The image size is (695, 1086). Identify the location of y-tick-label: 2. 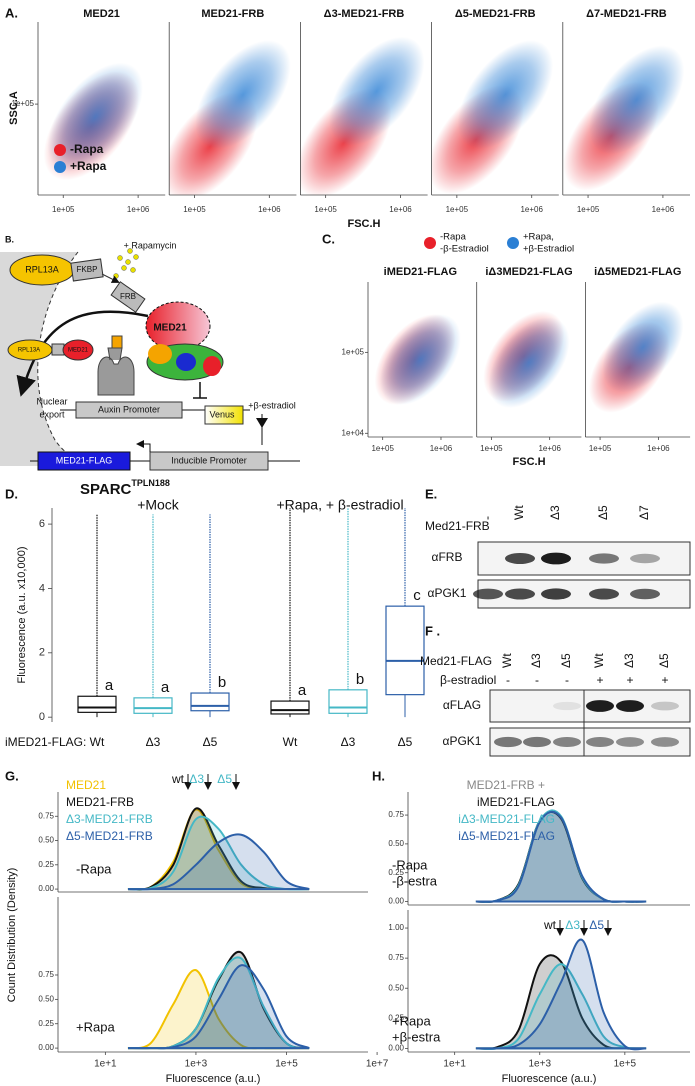
(42, 653).